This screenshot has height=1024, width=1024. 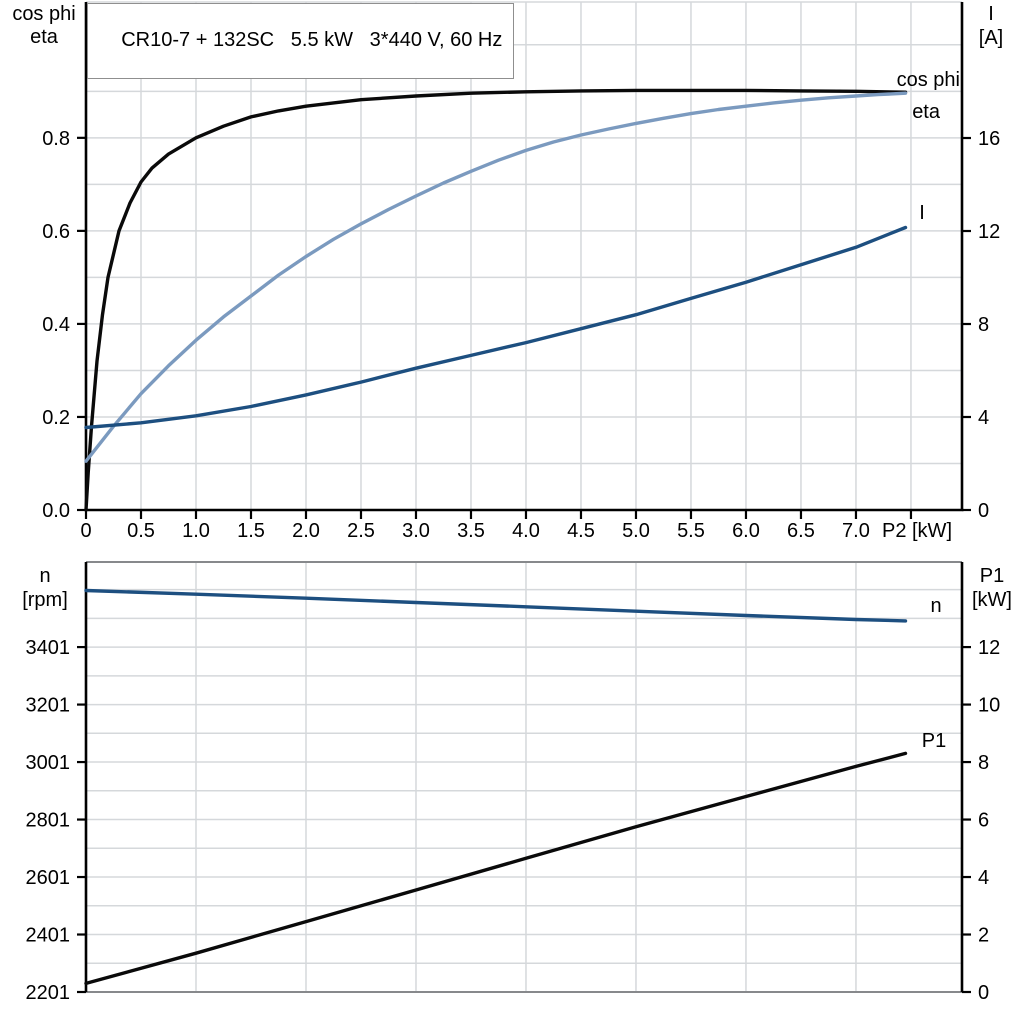 What do you see at coordinates (746, 531) in the screenshot?
I see `x-tick-label: 6.0` at bounding box center [746, 531].